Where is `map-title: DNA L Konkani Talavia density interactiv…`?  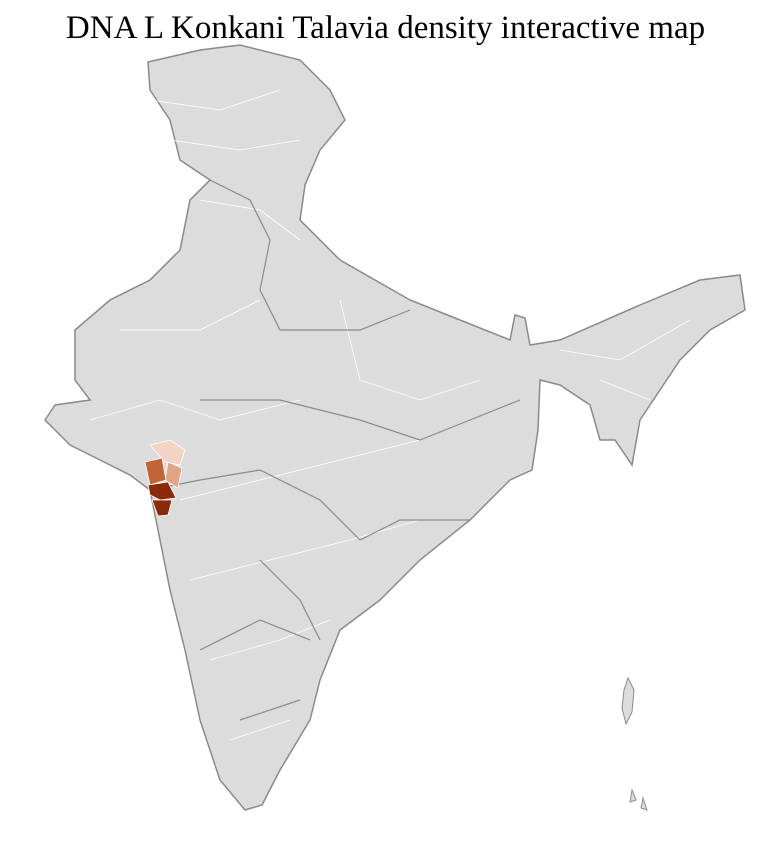 map-title: DNA L Konkani Talavia density interactiv… is located at coordinates (385, 28).